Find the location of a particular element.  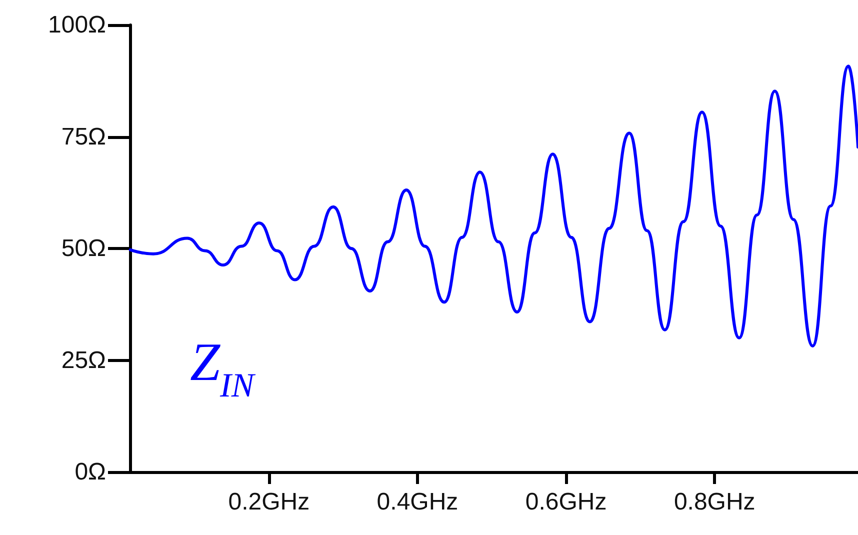

x-tick-label: 0.8GHz is located at coordinates (715, 502).